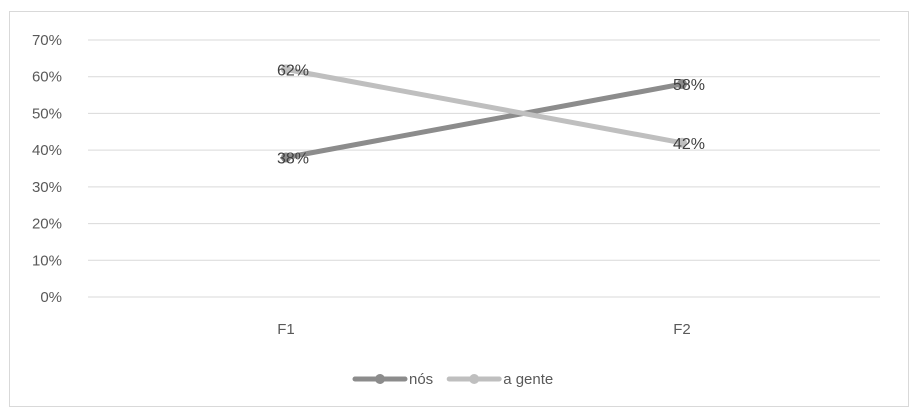 The image size is (915, 410). I want to click on legend-label: a gente, so click(528, 379).